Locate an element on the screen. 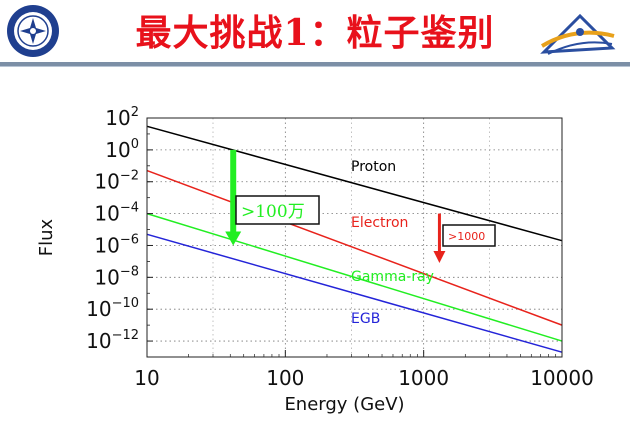 This screenshot has width=630, height=431. y-tick-label: 10⁰ is located at coordinates (122, 149).